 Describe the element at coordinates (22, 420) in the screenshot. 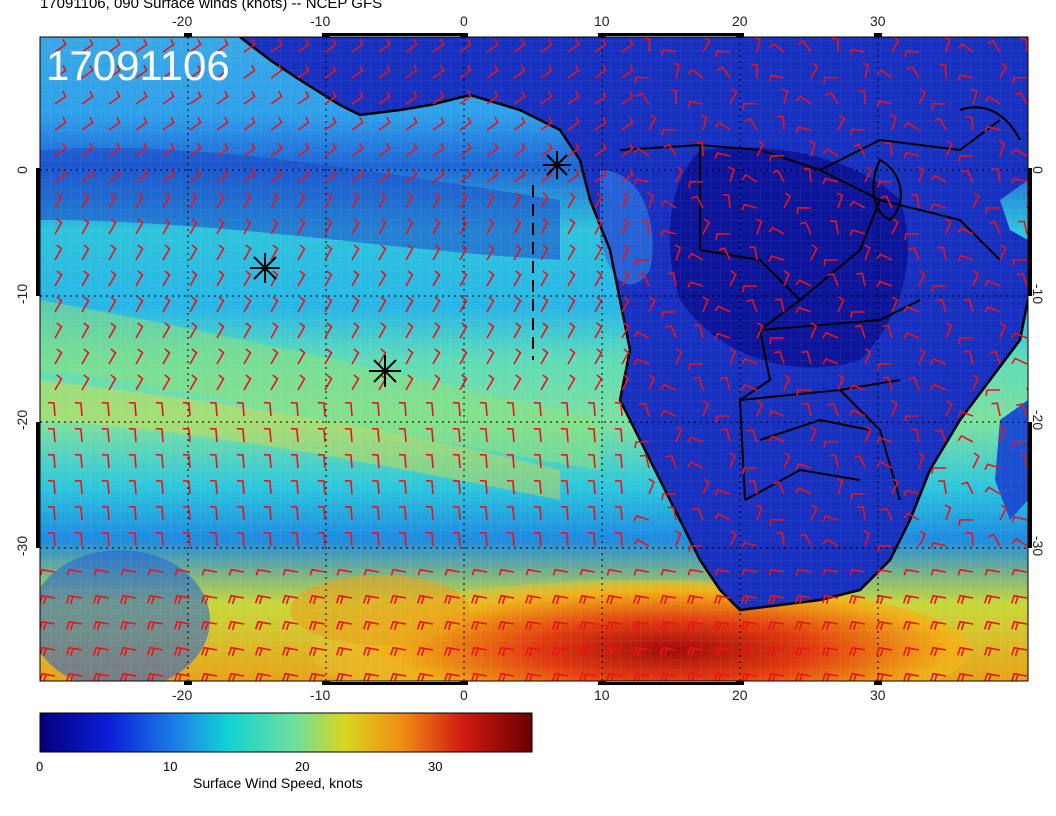

I see `lat-tick-left: -20` at that location.